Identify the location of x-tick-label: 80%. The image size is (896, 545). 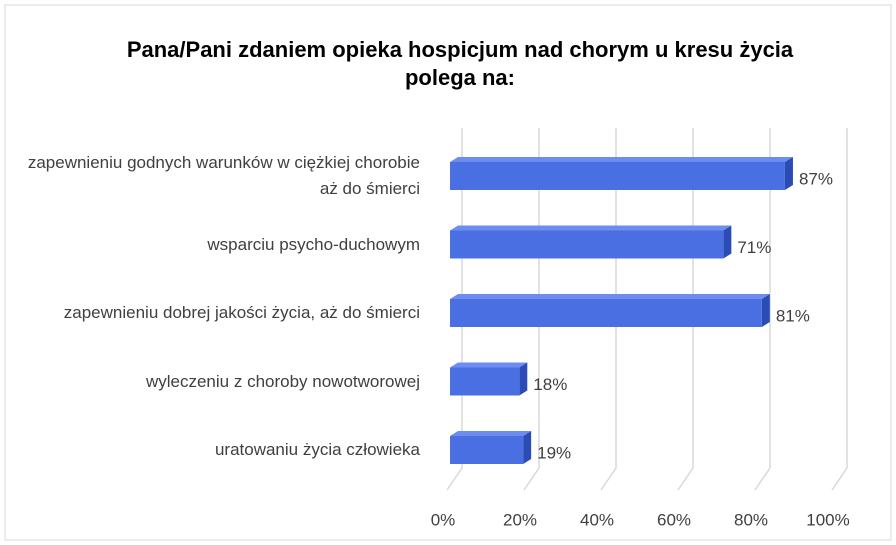
(751, 519).